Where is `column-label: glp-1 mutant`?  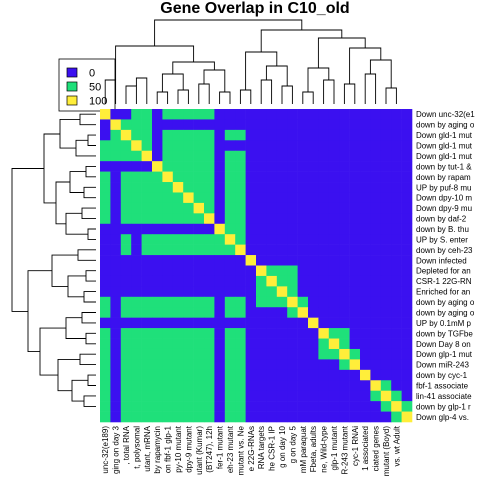
column-label: glp-1 mutant is located at coordinates (334, 447).